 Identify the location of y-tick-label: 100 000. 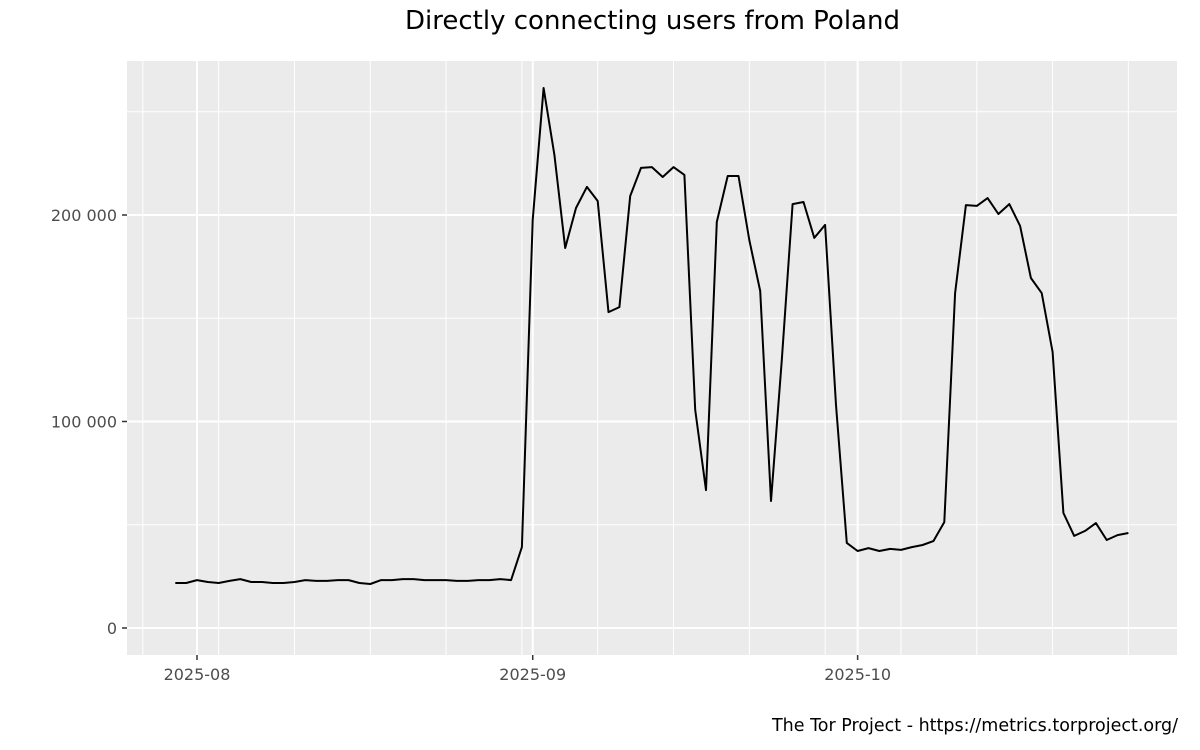
(84, 422).